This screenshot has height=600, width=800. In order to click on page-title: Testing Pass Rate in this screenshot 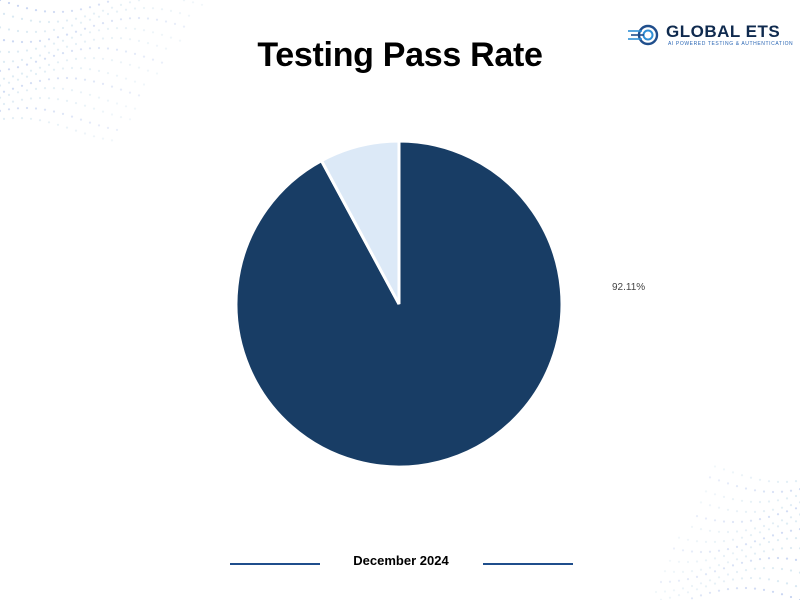, I will do `click(400, 55)`.